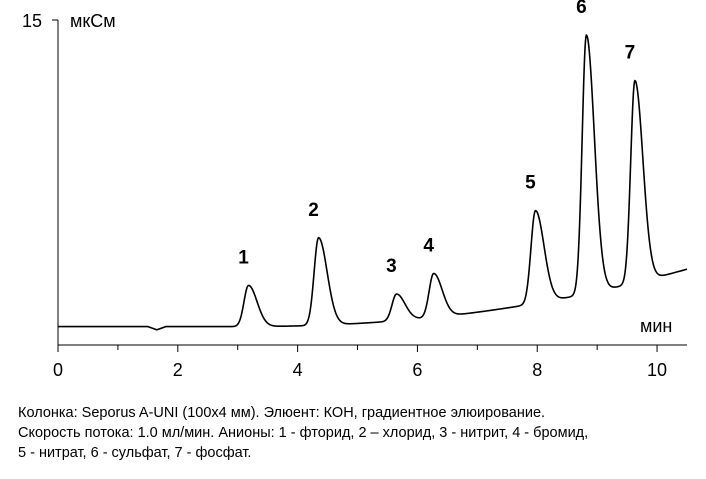  Describe the element at coordinates (32, 21) in the screenshot. I see `y-tick-label: 15` at that location.